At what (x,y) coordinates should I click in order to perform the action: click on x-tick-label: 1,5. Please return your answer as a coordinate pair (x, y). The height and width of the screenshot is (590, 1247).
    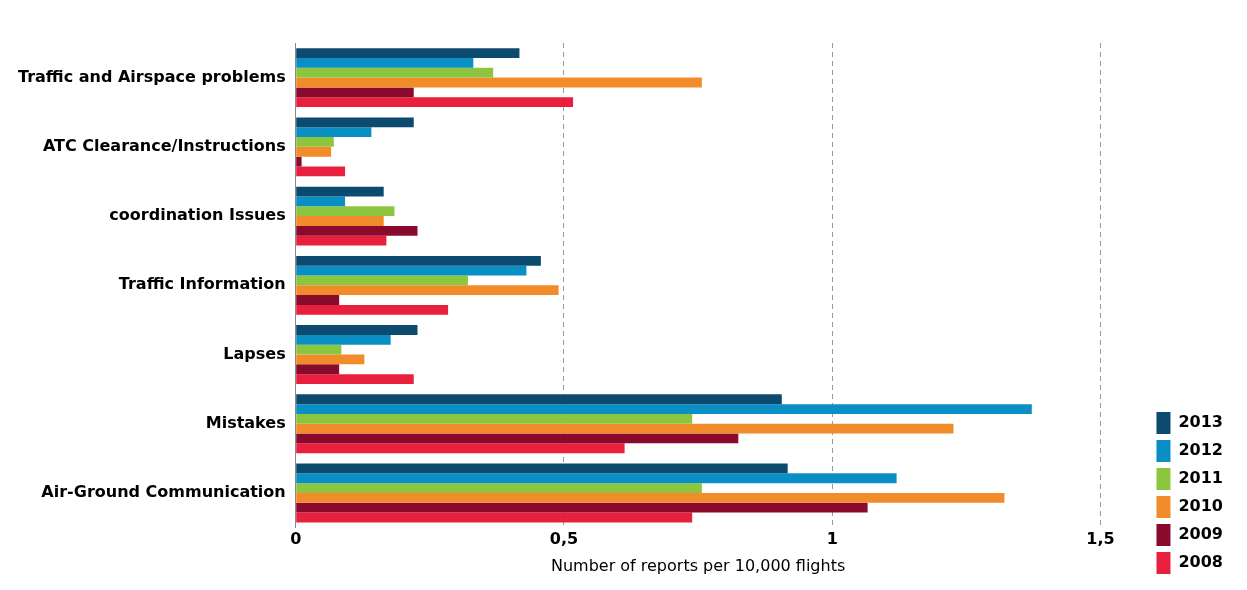
    Looking at the image, I should click on (1100, 539).